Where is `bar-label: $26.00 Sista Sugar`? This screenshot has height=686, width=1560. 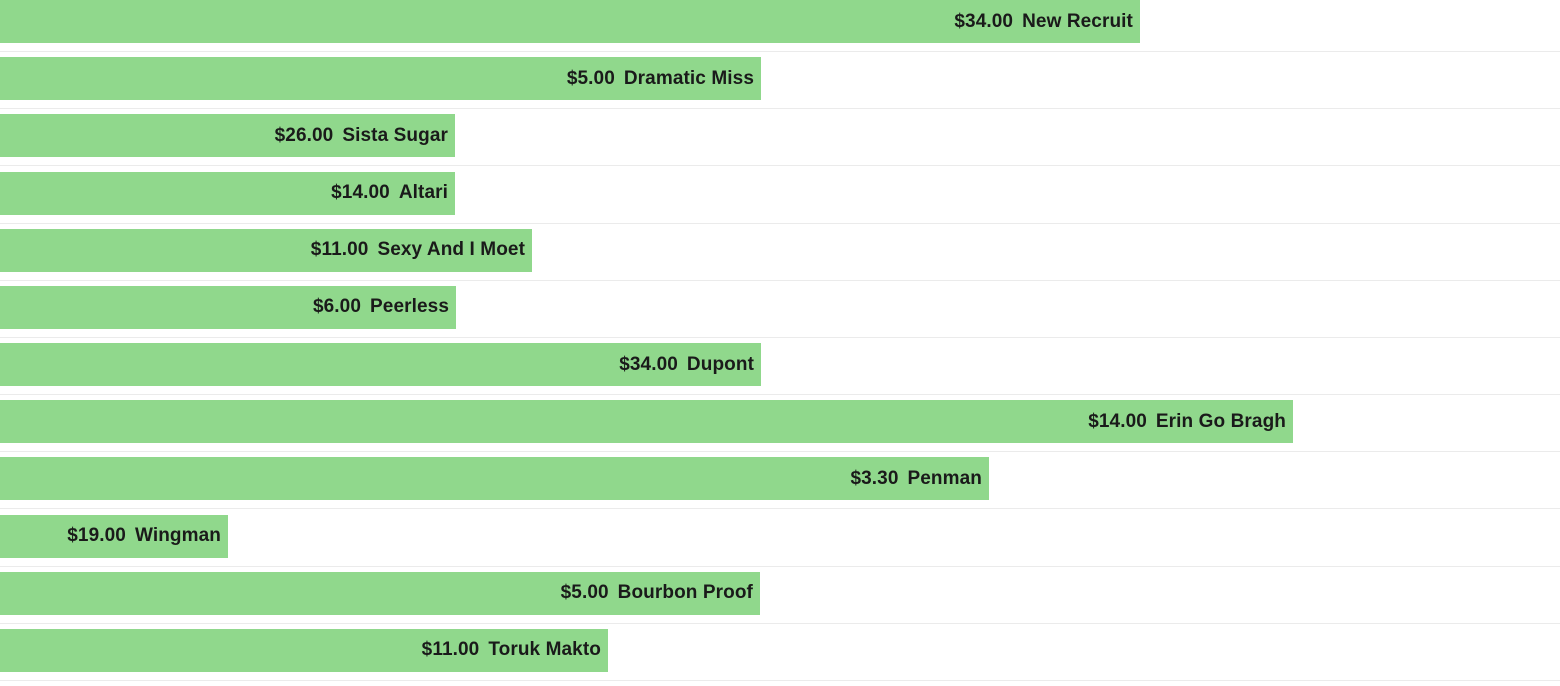
bar-label: $26.00 Sista Sugar is located at coordinates (361, 136).